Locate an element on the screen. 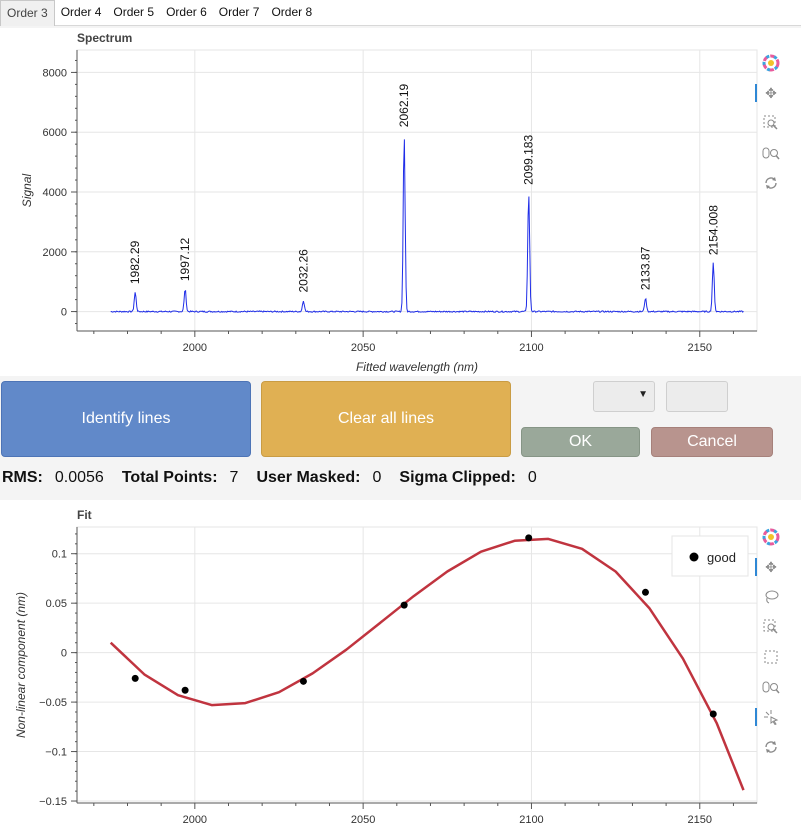  tap-icon is located at coordinates (768, 717).